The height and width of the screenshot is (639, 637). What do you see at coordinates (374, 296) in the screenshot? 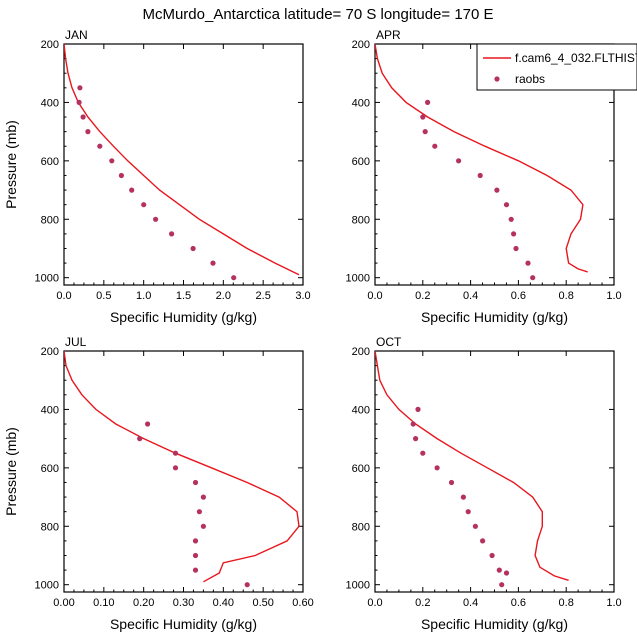
I see `x-tick-label: 0.0` at bounding box center [374, 296].